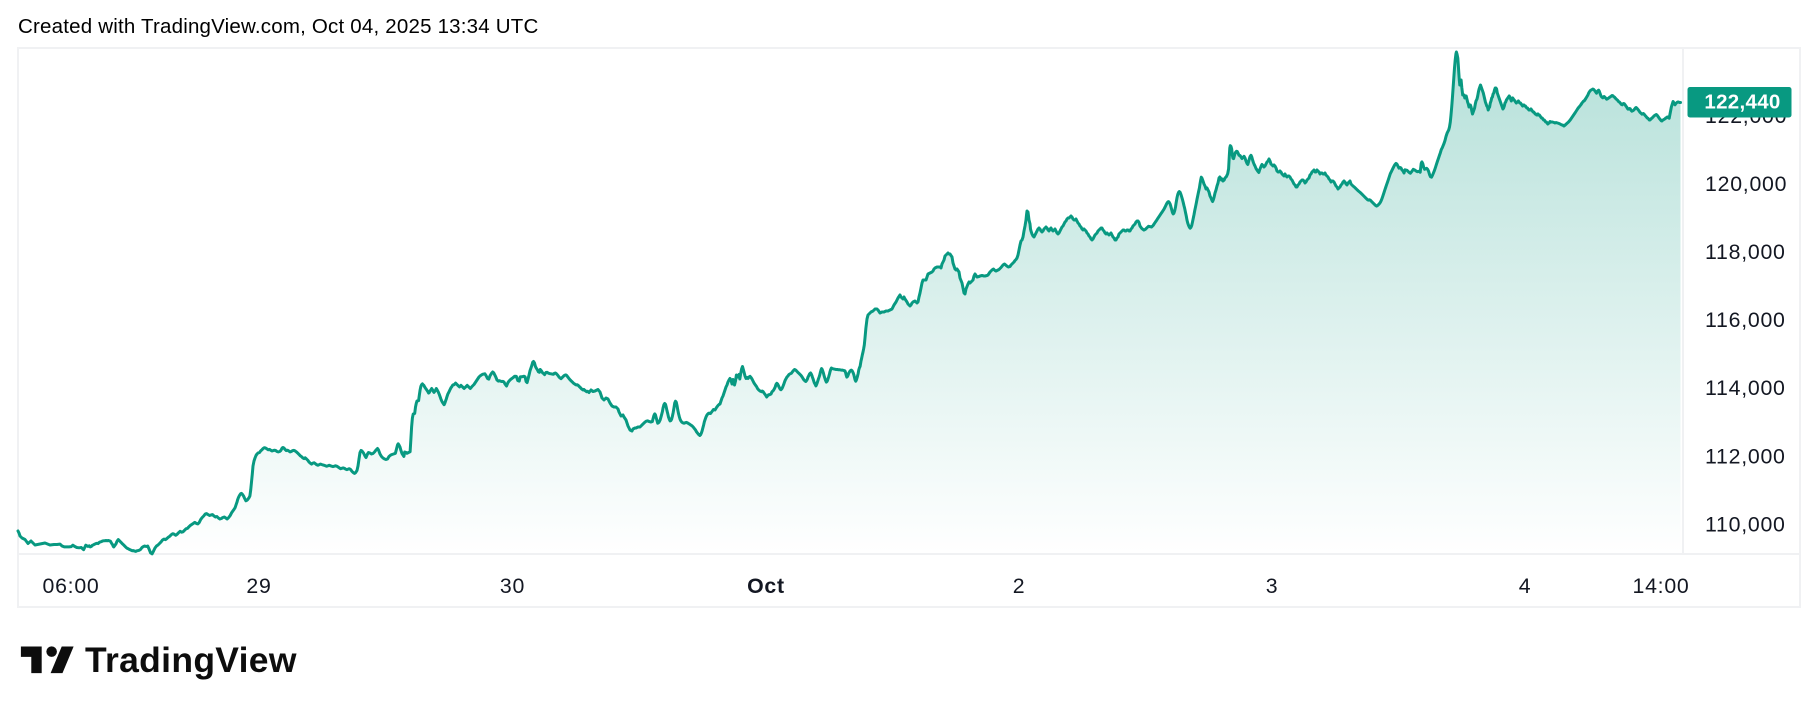  Describe the element at coordinates (766, 586) in the screenshot. I see `svg-text: Oct` at that location.